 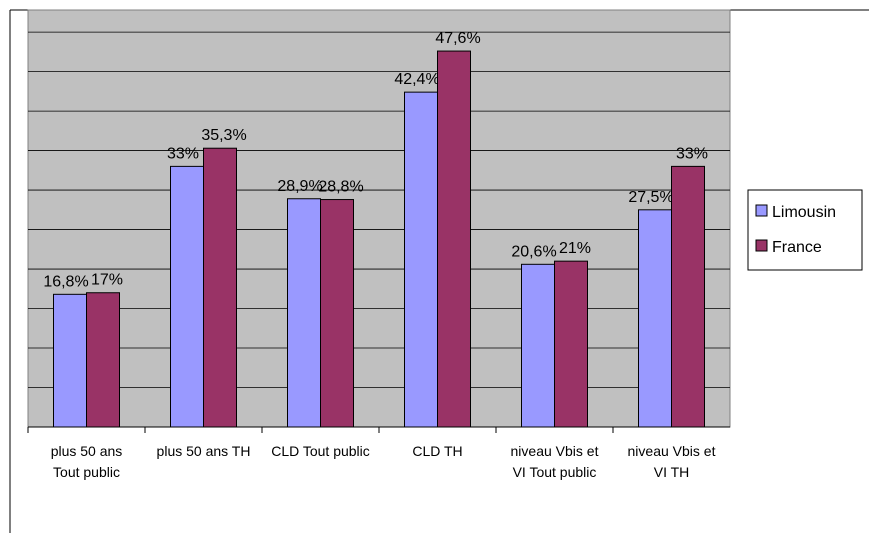 I want to click on data-label: 35,3%, so click(x=223, y=135).